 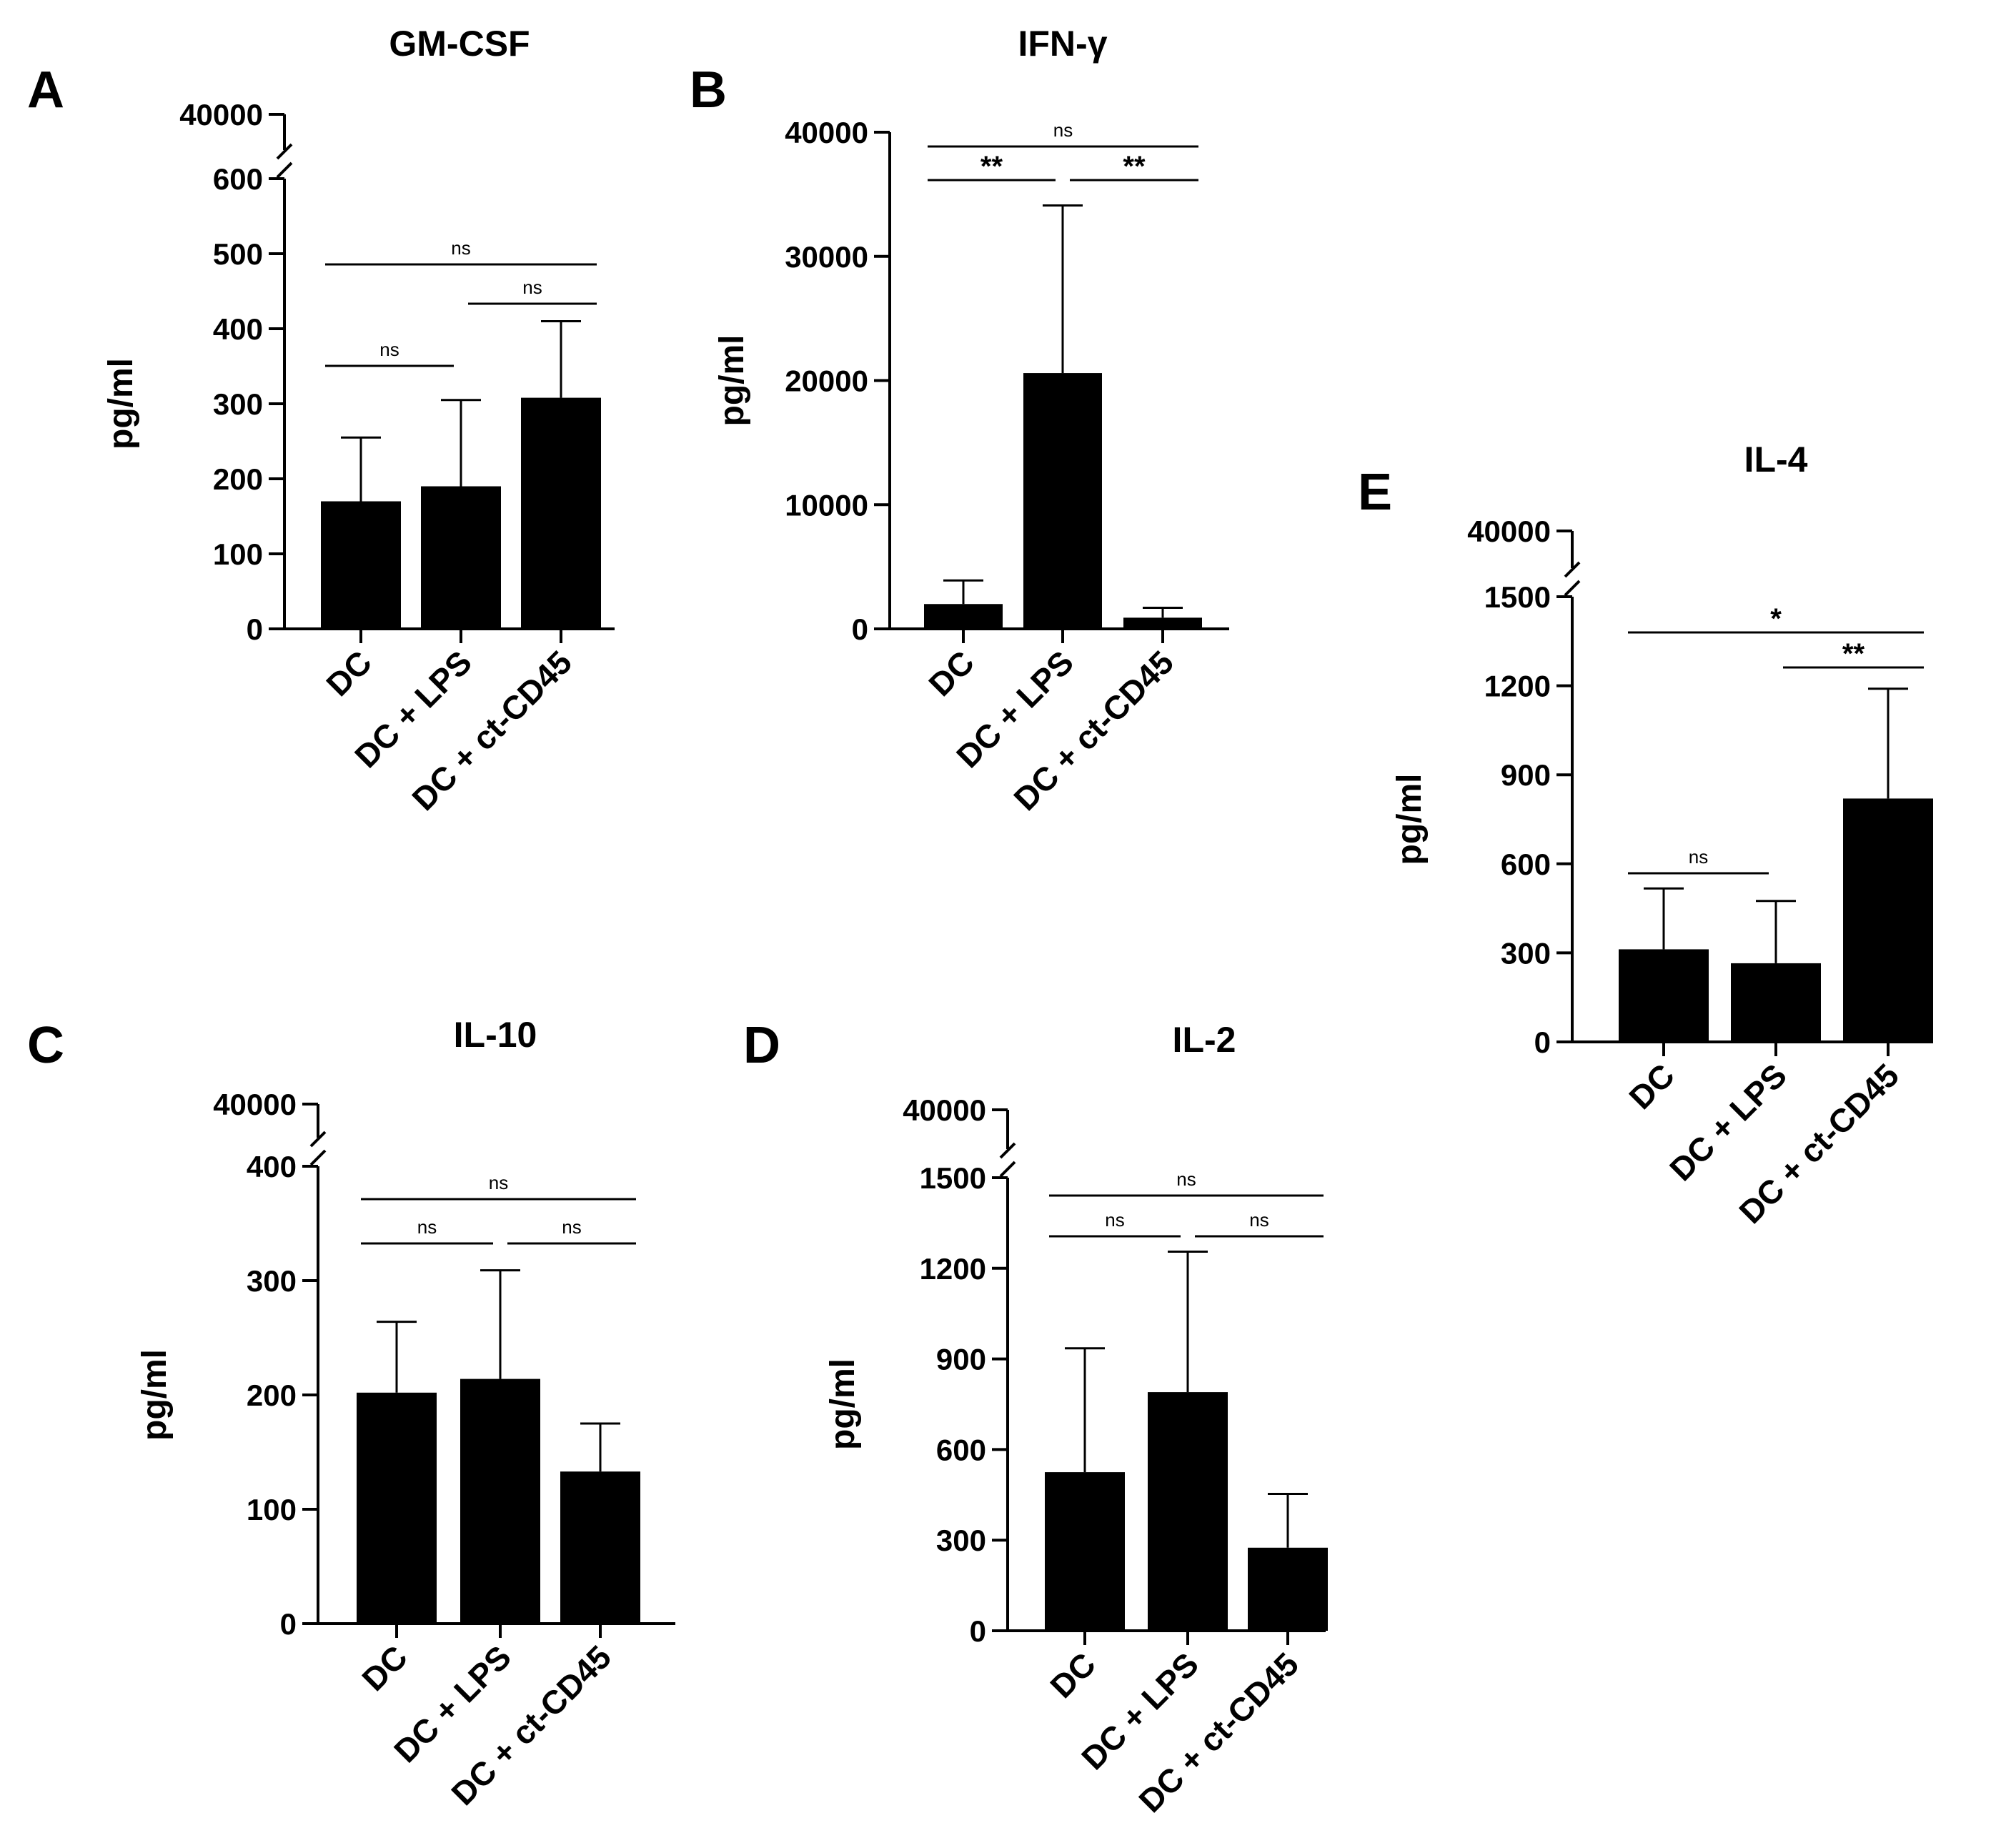 I want to click on significance-label: *, so click(x=1776, y=619).